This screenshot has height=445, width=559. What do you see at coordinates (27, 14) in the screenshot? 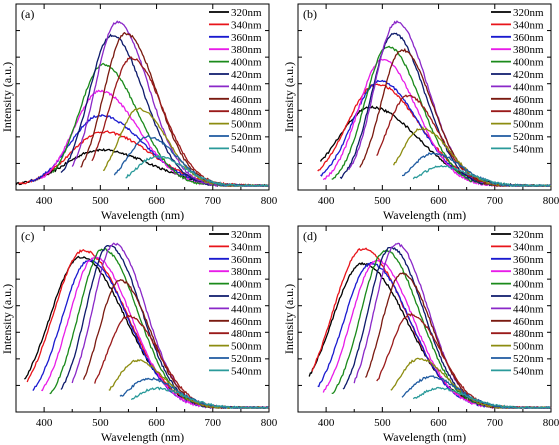
I see `panel-label: (a)` at bounding box center [27, 14].